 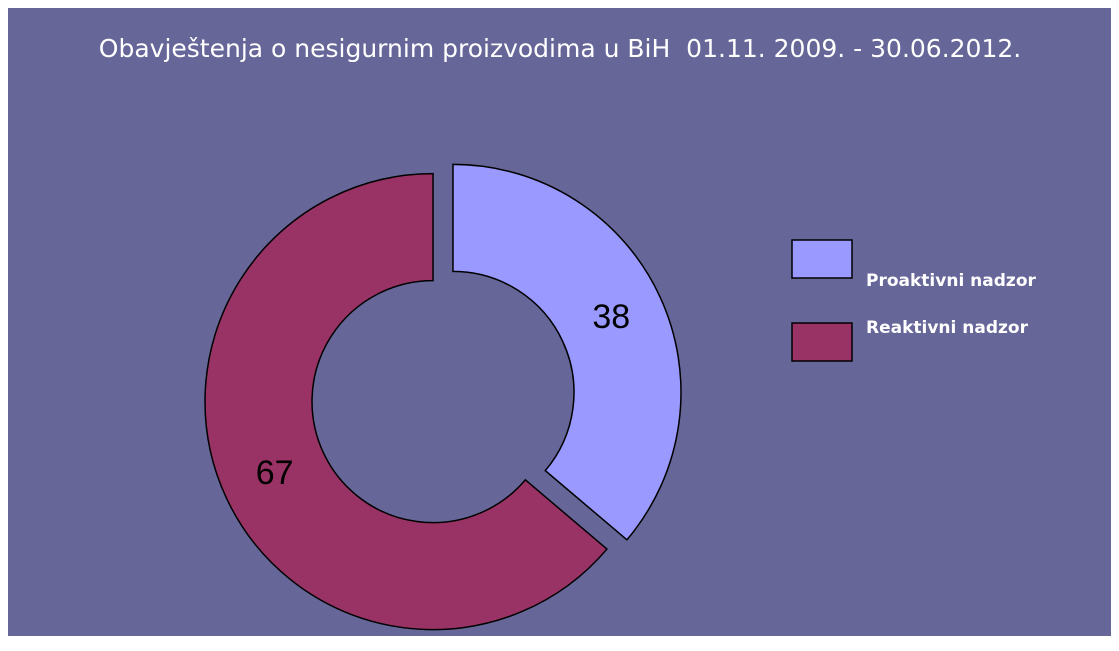 What do you see at coordinates (947, 328) in the screenshot?
I see `legend-label: Reaktivni nadzor` at bounding box center [947, 328].